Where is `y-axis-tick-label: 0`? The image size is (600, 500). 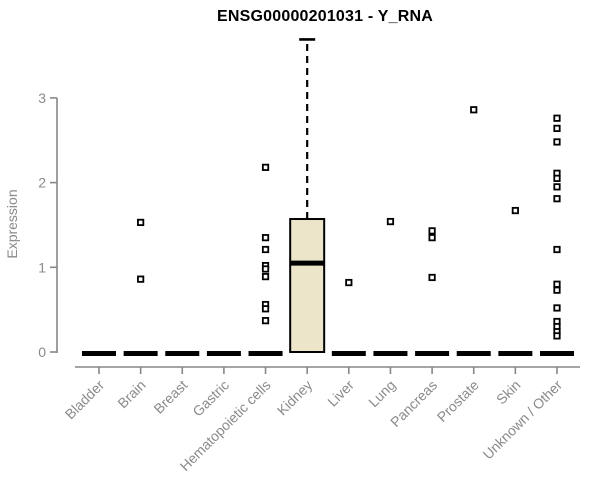 y-axis-tick-label: 0 is located at coordinates (42, 352).